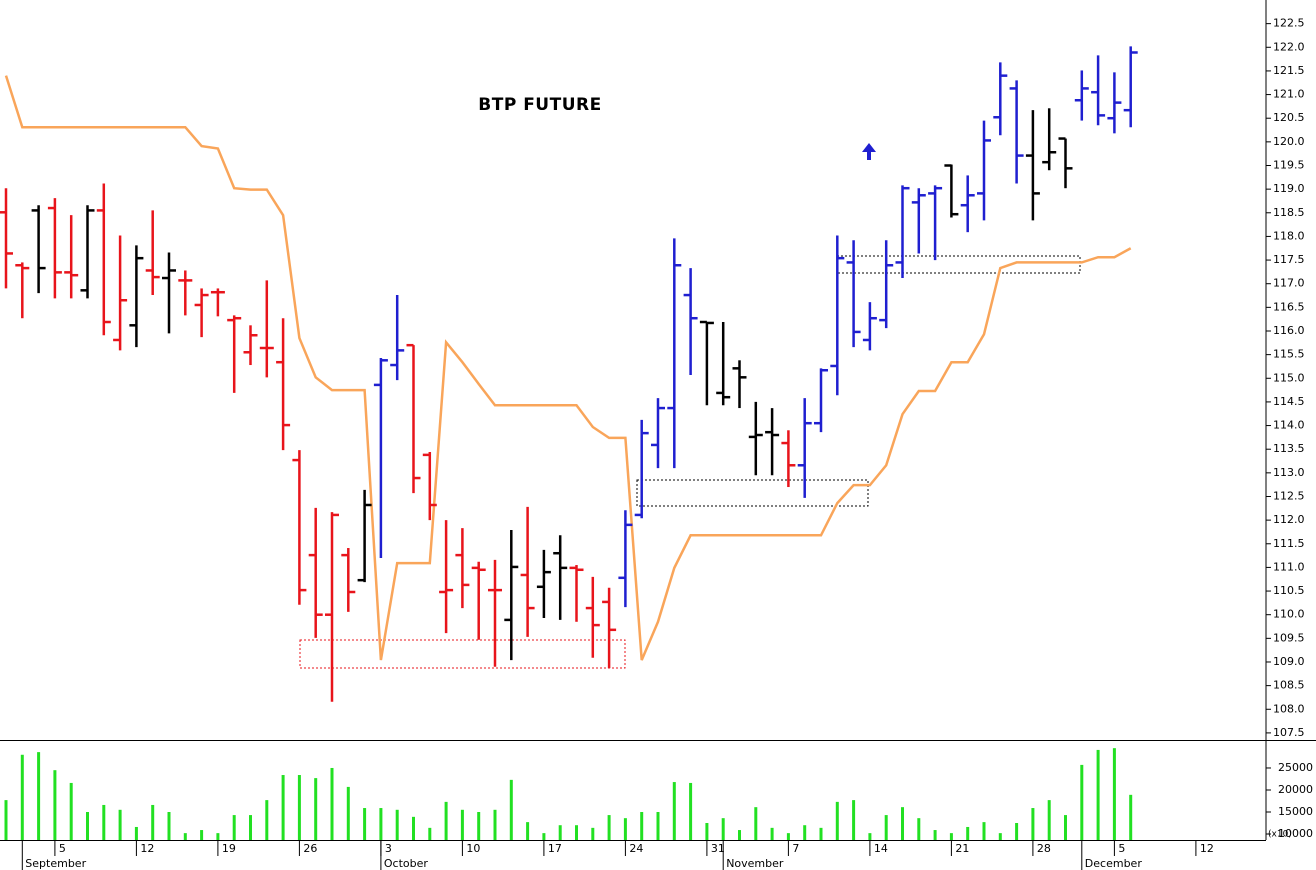  Describe the element at coordinates (1289, 46) in the screenshot. I see `y-tick-label: 122.0` at that location.